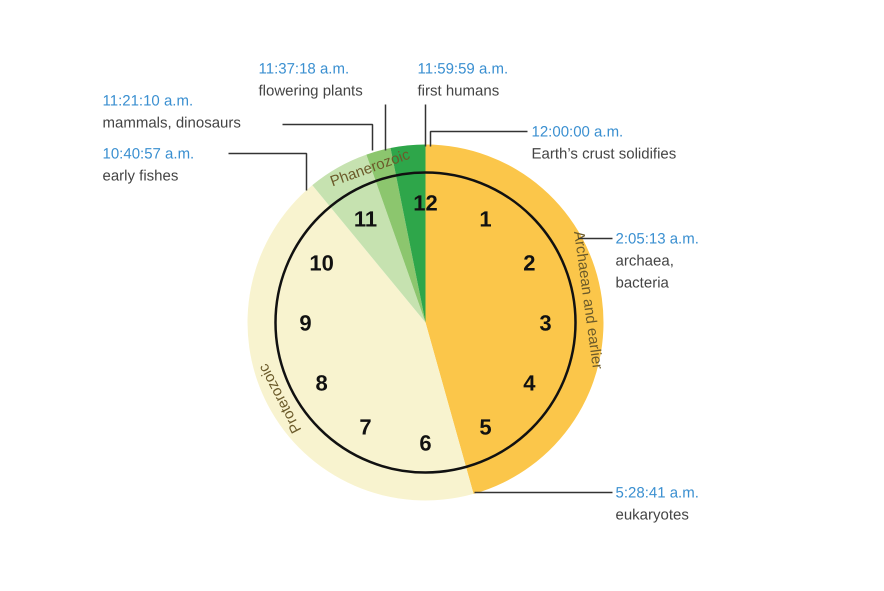  What do you see at coordinates (148, 165) in the screenshot?
I see `text: 10:40:57 a.m. early fishes` at bounding box center [148, 165].